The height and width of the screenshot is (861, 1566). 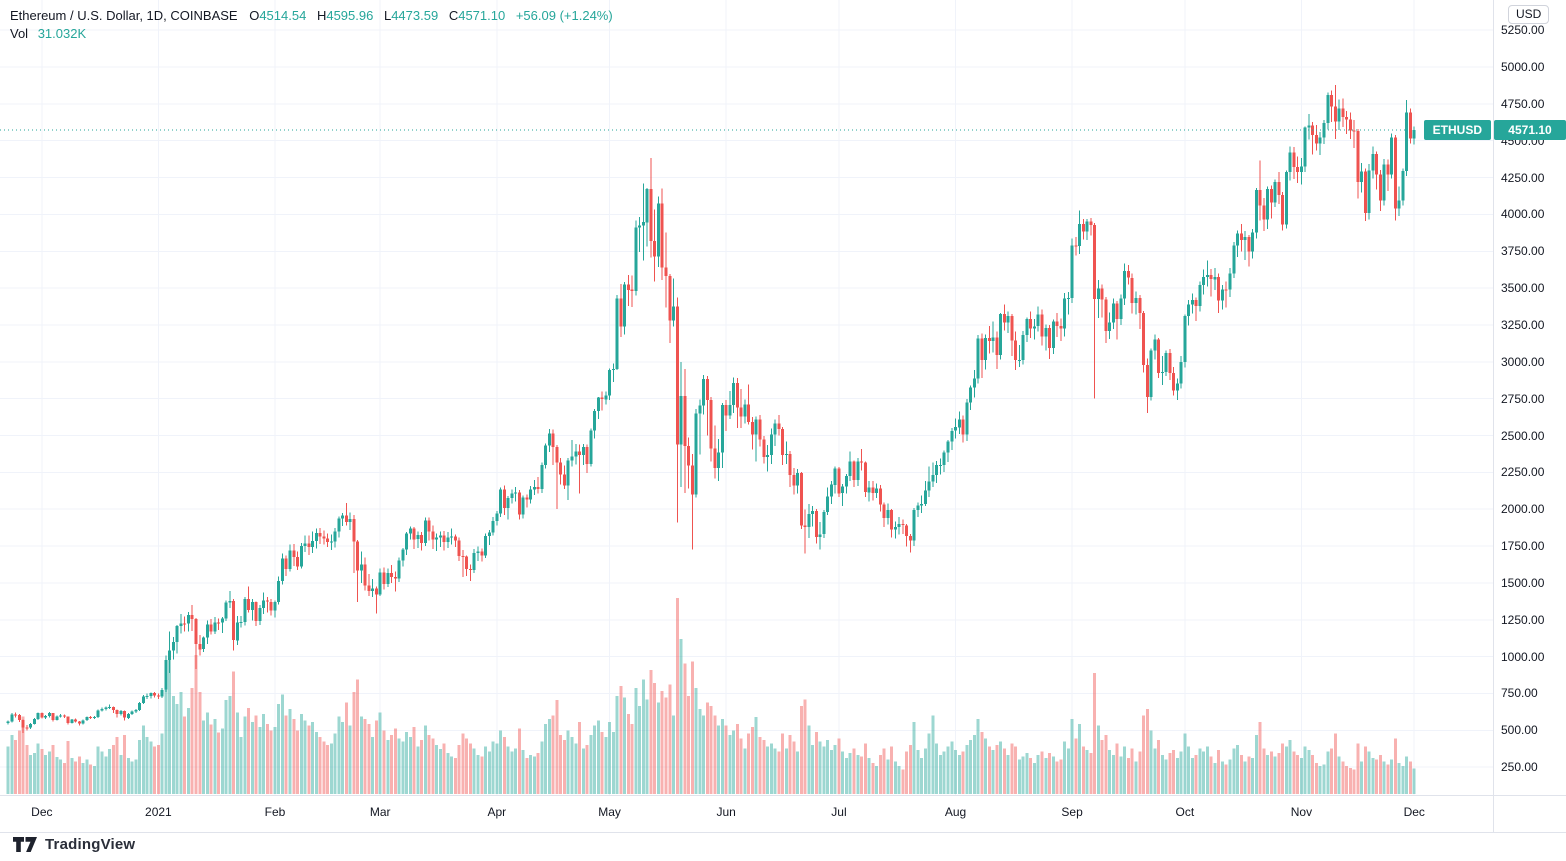 What do you see at coordinates (1523, 582) in the screenshot?
I see `price-tick-label: 1500.00` at bounding box center [1523, 582].